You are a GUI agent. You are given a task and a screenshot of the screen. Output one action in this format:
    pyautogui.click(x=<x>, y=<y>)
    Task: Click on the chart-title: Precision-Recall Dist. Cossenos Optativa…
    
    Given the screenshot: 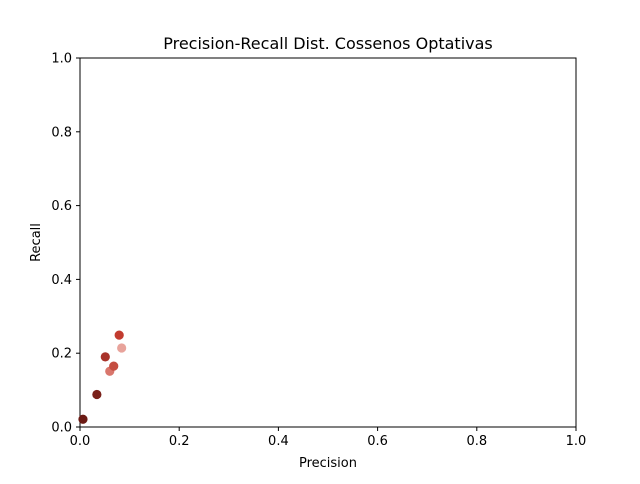 What is the action you would take?
    pyautogui.click(x=328, y=43)
    